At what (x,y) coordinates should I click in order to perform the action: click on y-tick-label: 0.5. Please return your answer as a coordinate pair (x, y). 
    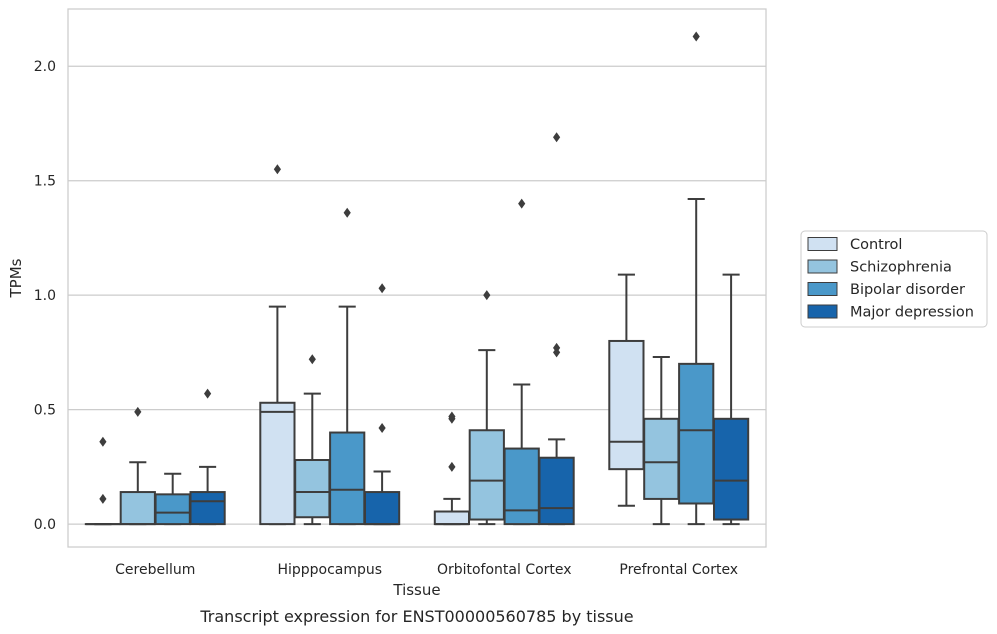
    Looking at the image, I should click on (45, 411).